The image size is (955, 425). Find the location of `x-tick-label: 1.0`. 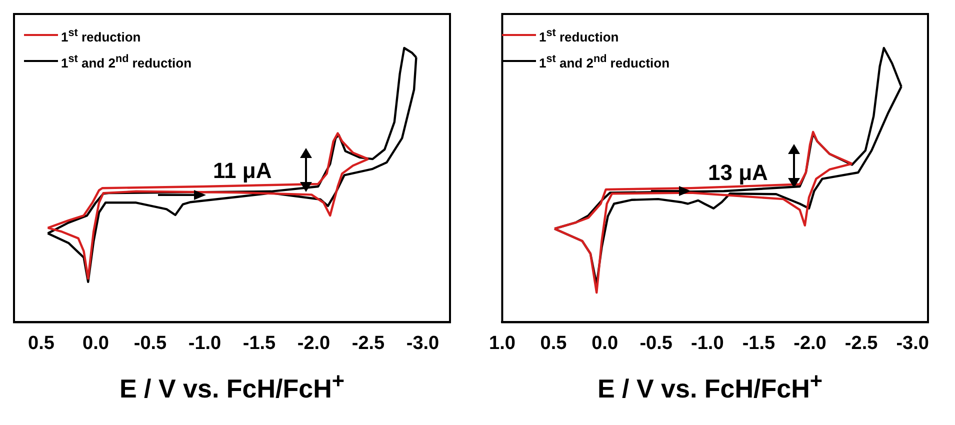

x-tick-label: 1.0 is located at coordinates (502, 343).